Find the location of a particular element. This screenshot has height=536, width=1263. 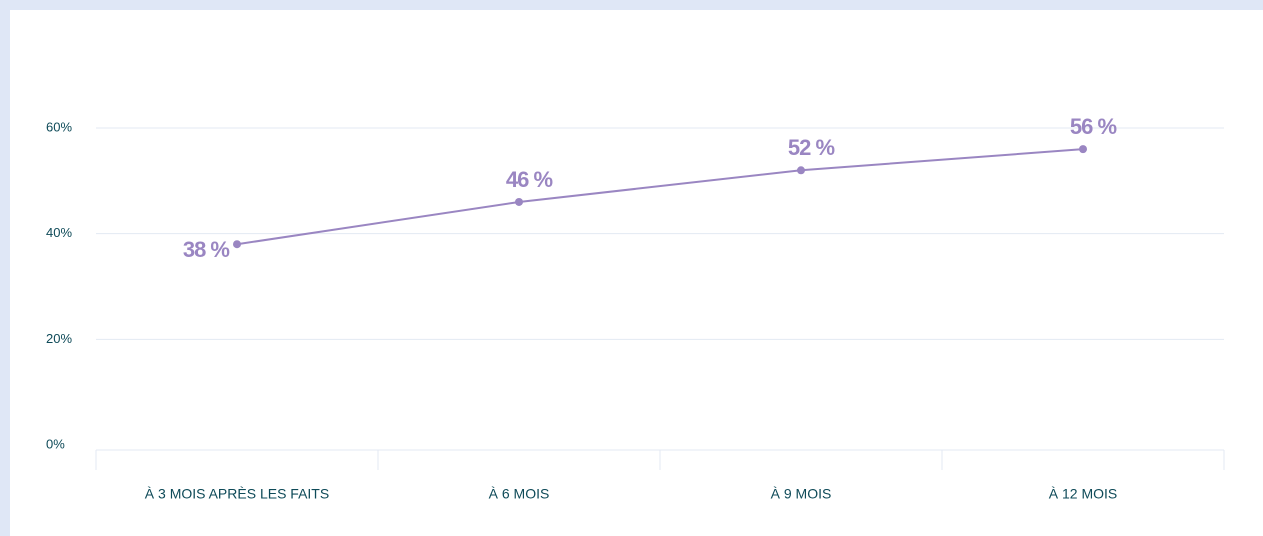

x-tick-label: À 9 MOIS is located at coordinates (801, 494).